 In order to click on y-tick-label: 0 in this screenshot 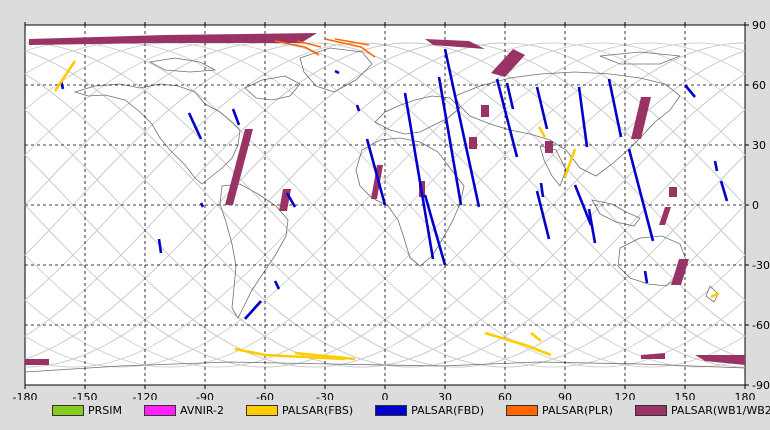, I will do `click(755, 205)`.